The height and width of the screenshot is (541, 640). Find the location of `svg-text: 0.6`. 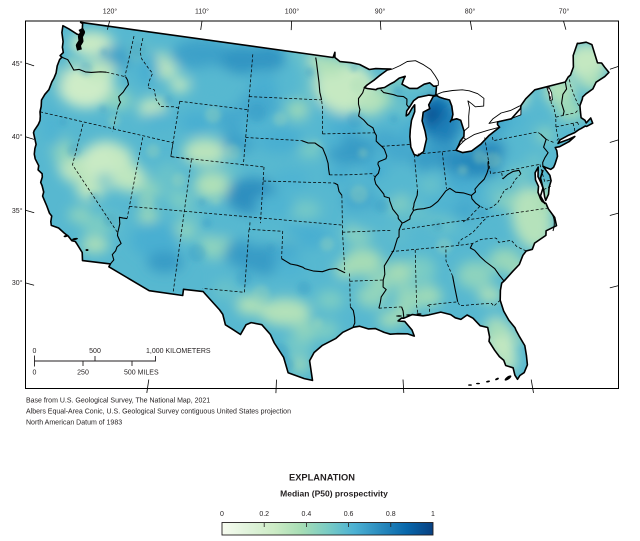

svg-text: 0.6 is located at coordinates (349, 514).